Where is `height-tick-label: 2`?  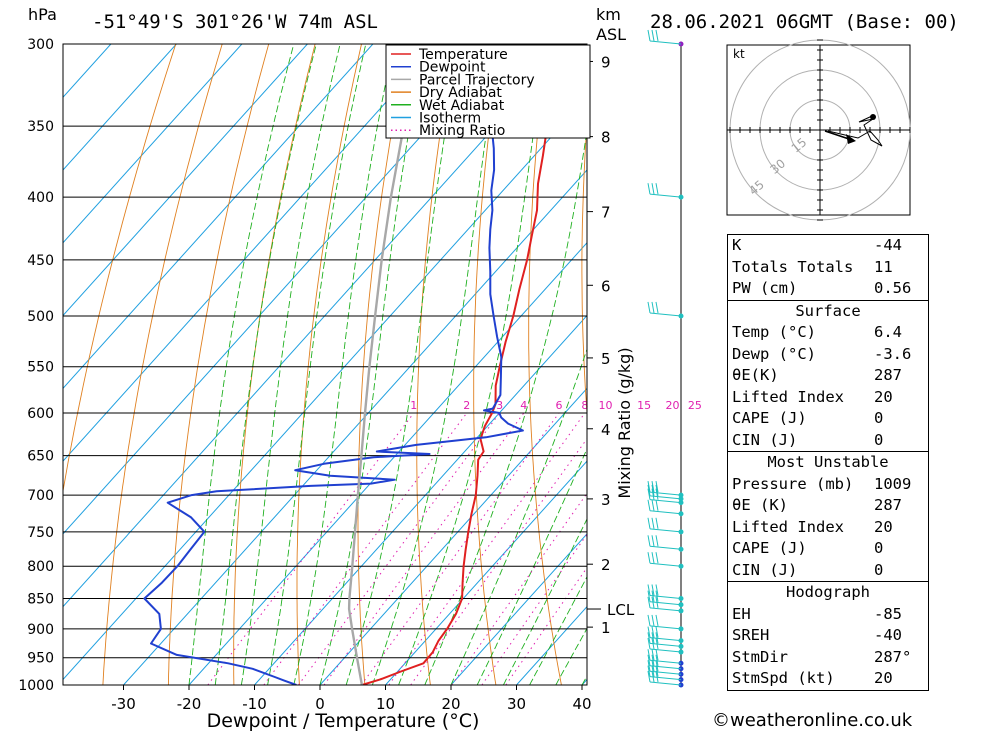
height-tick-label: 2 is located at coordinates (606, 565).